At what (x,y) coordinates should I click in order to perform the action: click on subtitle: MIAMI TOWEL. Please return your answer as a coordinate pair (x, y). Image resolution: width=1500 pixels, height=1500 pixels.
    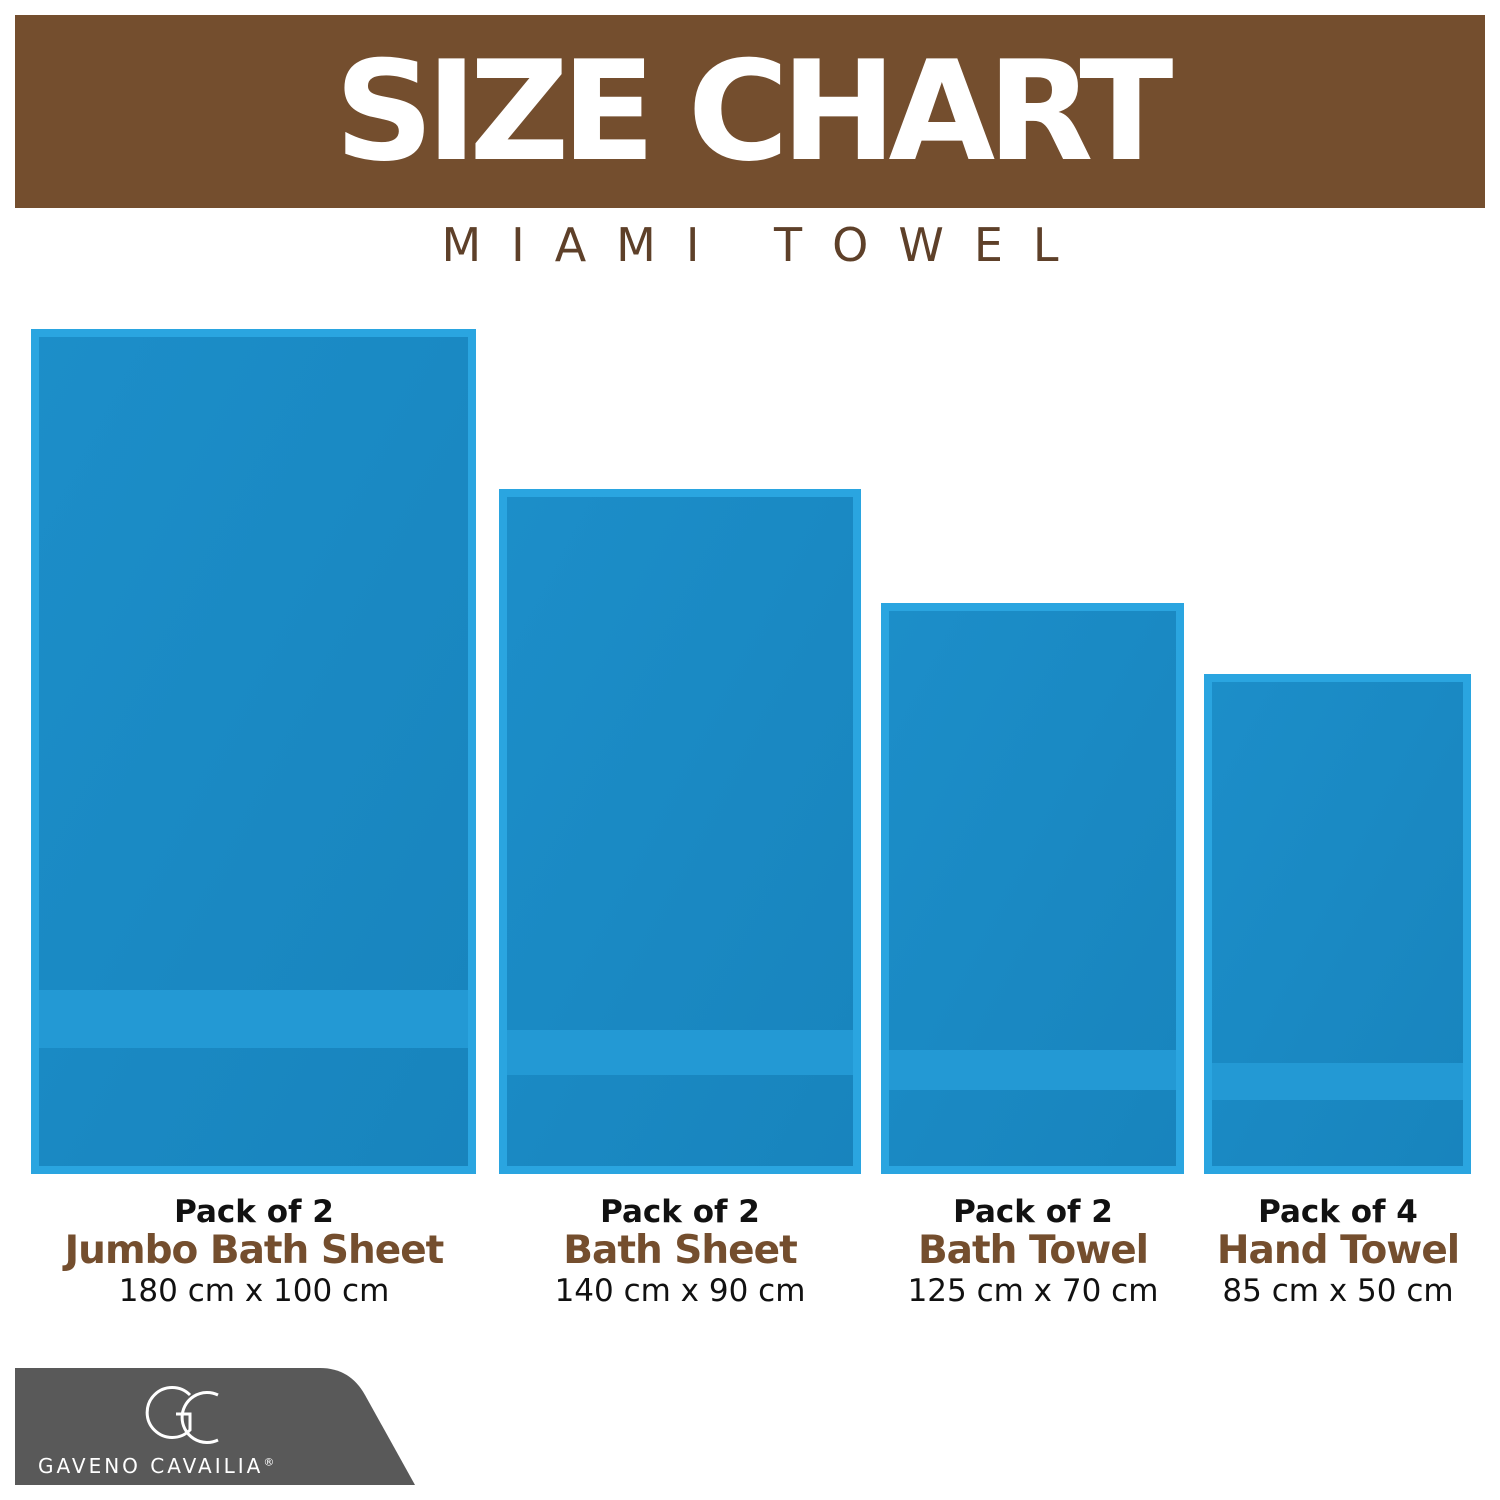
    Looking at the image, I should click on (765, 245).